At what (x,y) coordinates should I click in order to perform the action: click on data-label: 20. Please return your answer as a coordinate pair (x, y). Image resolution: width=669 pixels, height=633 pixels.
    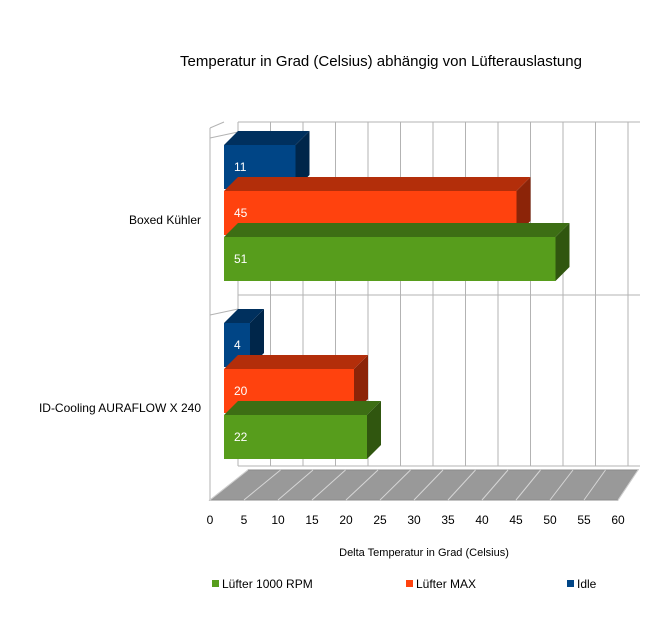
    Looking at the image, I should click on (241, 391).